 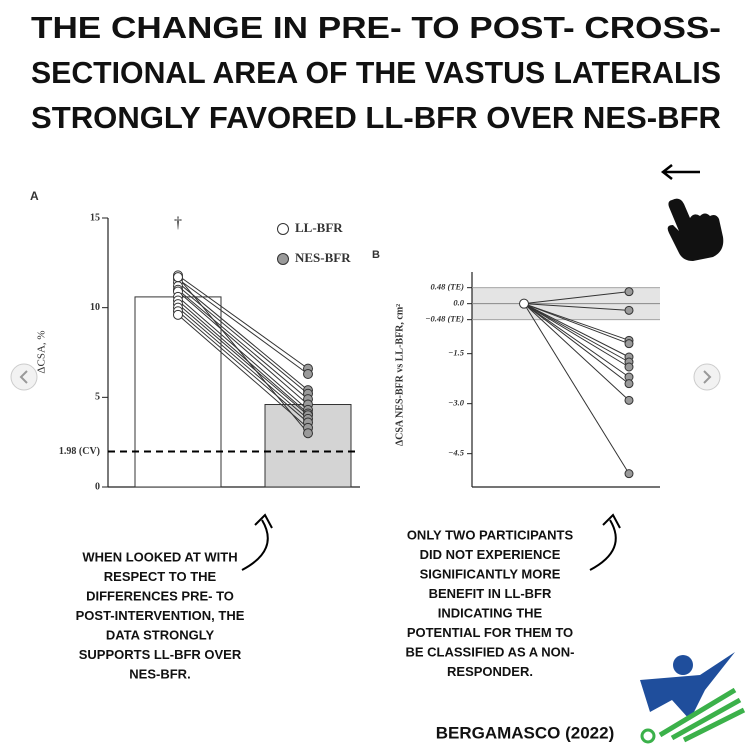 What do you see at coordinates (456, 403) in the screenshot?
I see `y-tick-label: −3.0` at bounding box center [456, 403].